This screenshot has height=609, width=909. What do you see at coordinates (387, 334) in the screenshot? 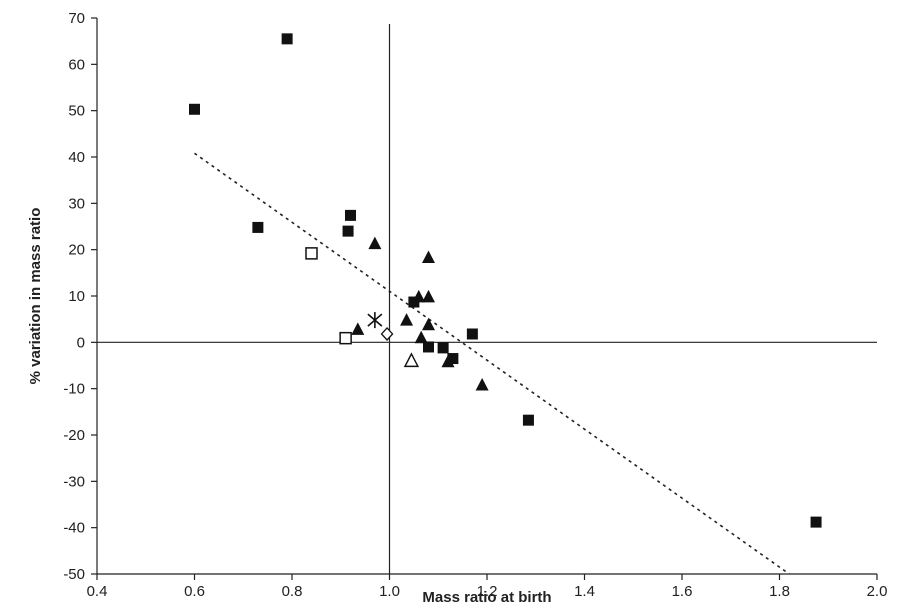
I see `open-diamond-point` at bounding box center [387, 334].